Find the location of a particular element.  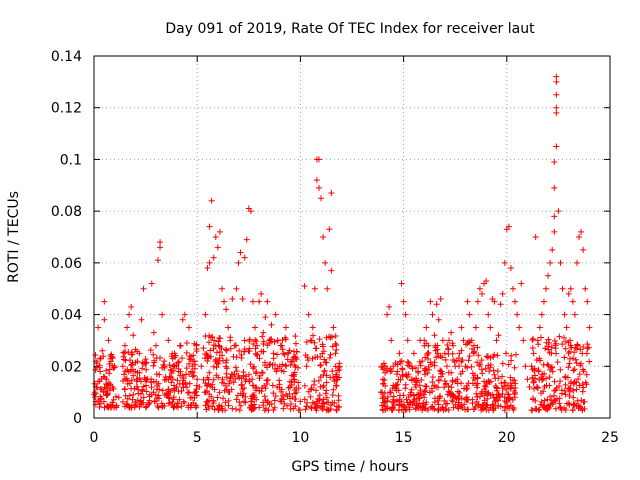

x-tick-label: 10 is located at coordinates (300, 438).